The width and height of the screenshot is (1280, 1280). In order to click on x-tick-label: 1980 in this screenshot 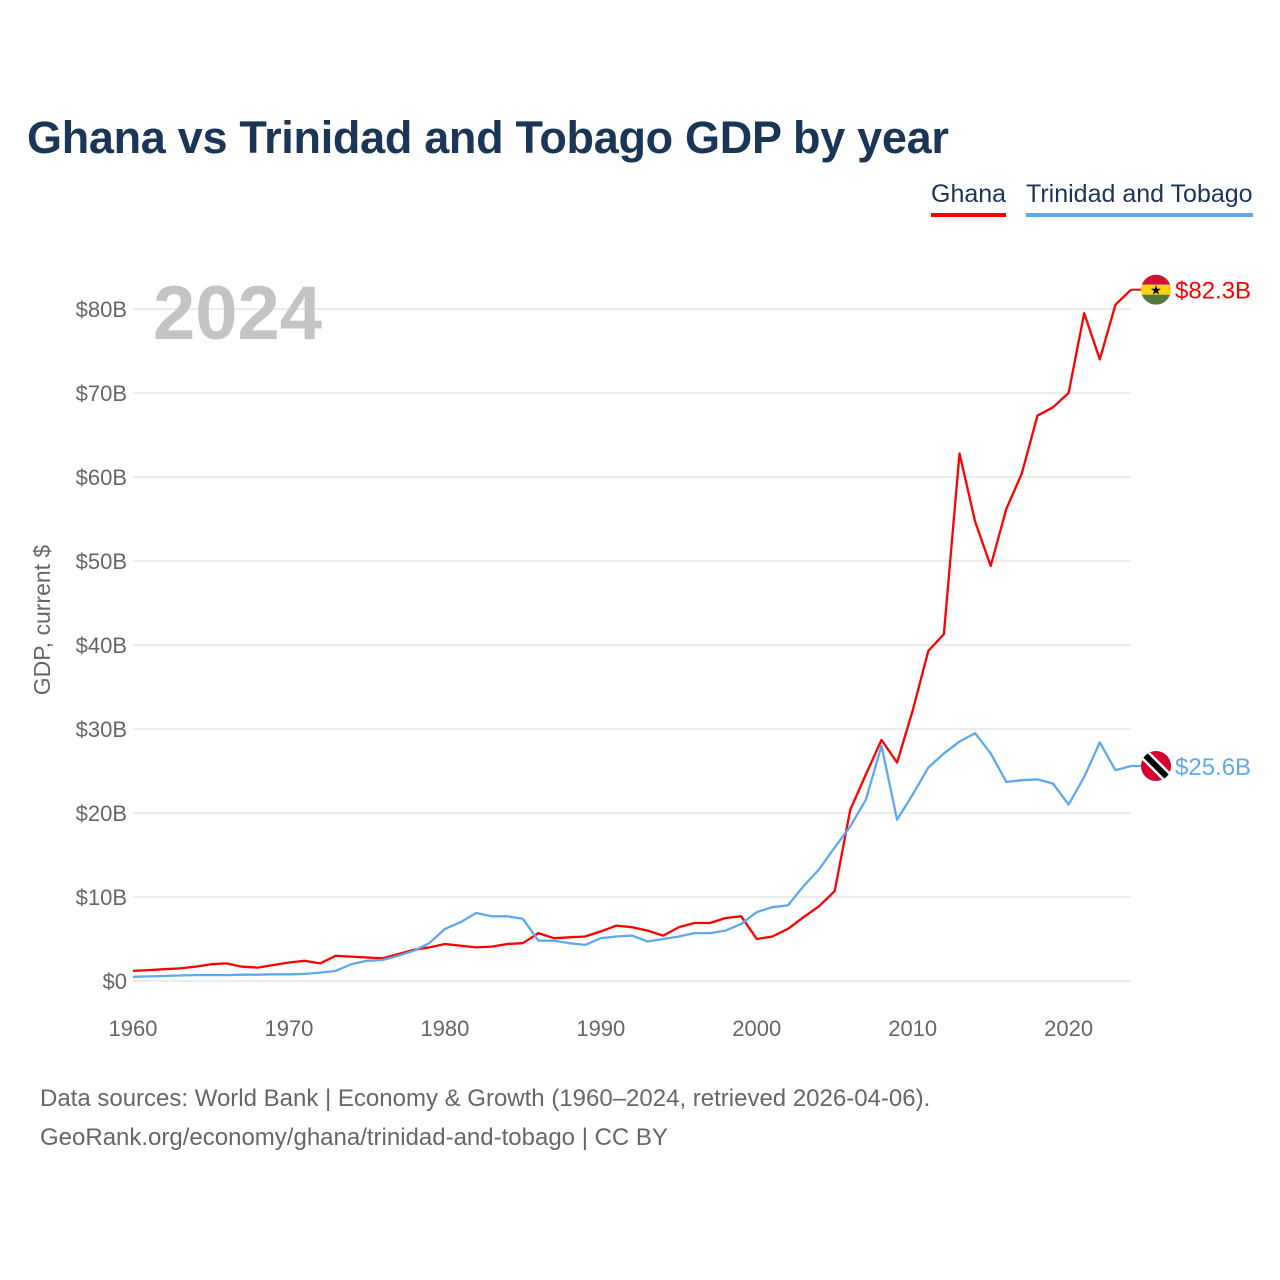, I will do `click(444, 1028)`.